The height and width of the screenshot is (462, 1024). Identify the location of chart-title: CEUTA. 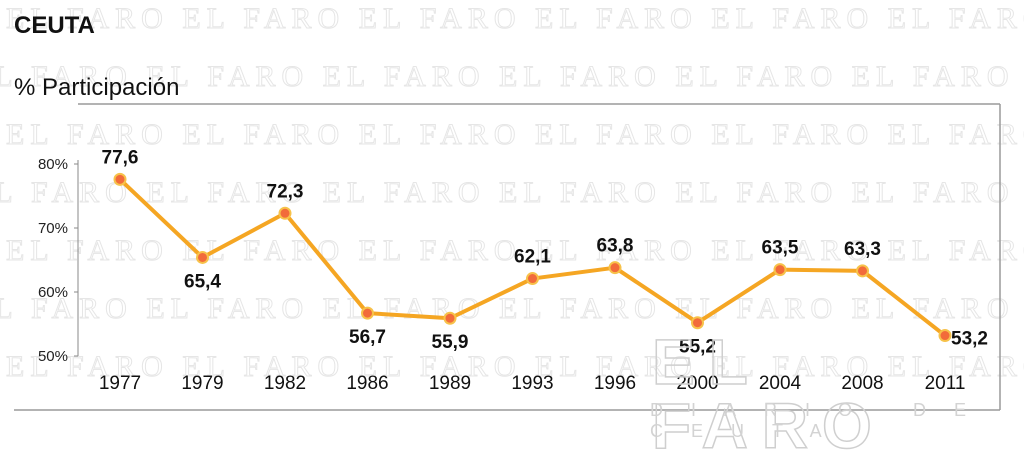
(54, 25).